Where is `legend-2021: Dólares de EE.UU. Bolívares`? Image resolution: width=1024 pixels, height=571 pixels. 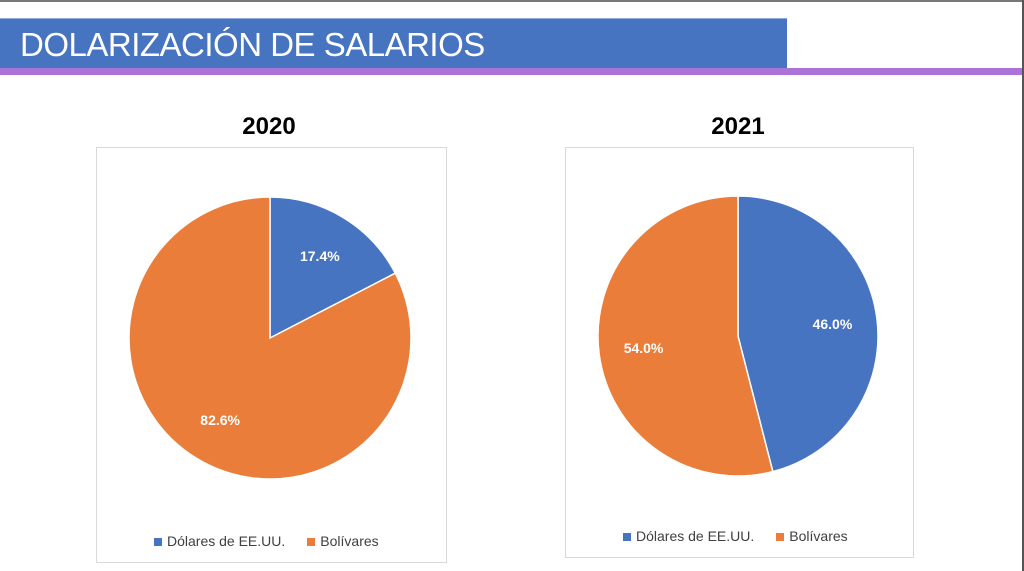
legend-2021: Dólares de EE.UU. Bolívares is located at coordinates (735, 536).